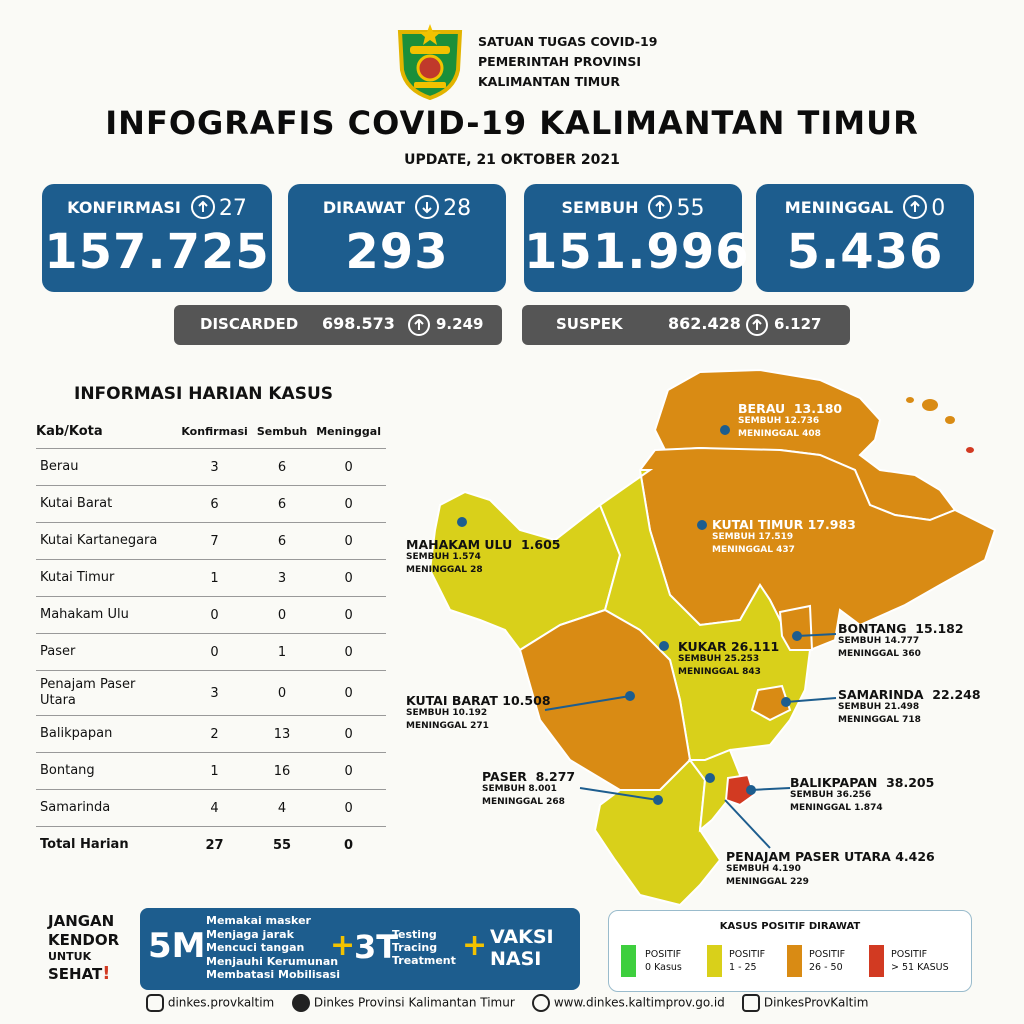 The image size is (1024, 1024). What do you see at coordinates (816, 1002) in the screenshot?
I see `youtube-handle: DinkesProvKaltim` at bounding box center [816, 1002].